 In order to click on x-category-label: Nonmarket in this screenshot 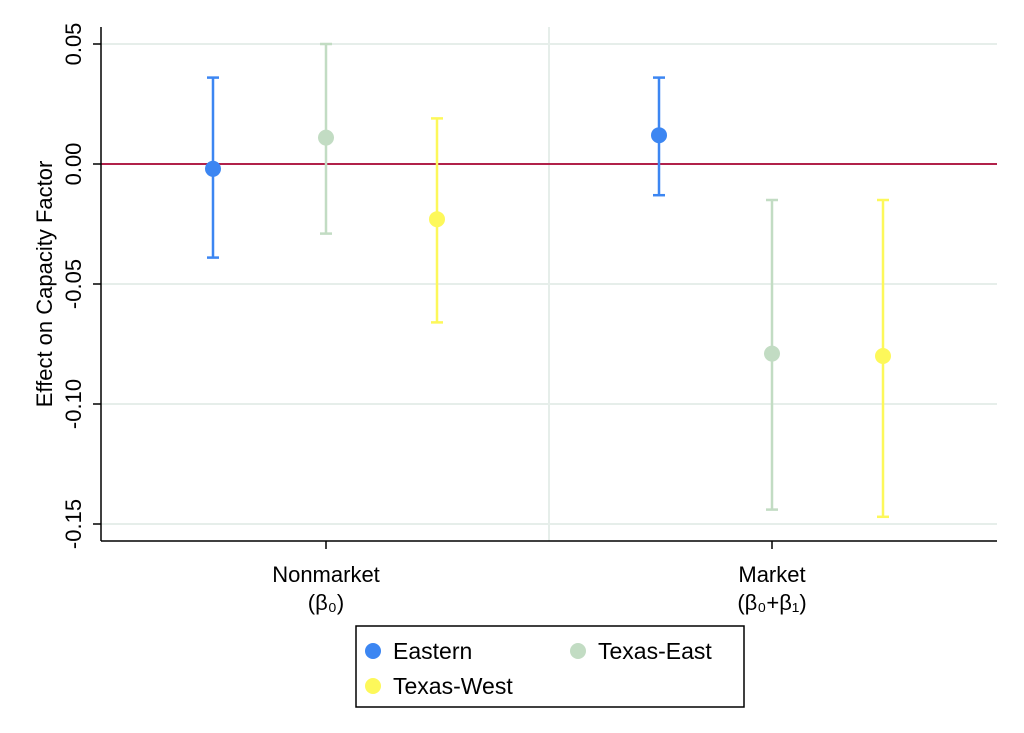, I will do `click(326, 574)`.